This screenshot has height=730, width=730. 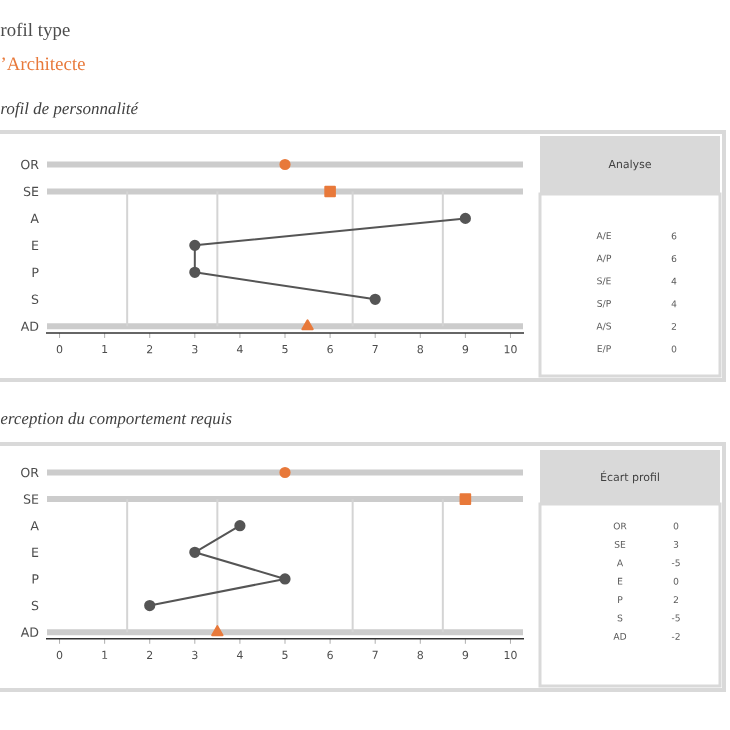 What do you see at coordinates (116, 420) in the screenshot?
I see `chart-title: erception du comportement requis` at bounding box center [116, 420].